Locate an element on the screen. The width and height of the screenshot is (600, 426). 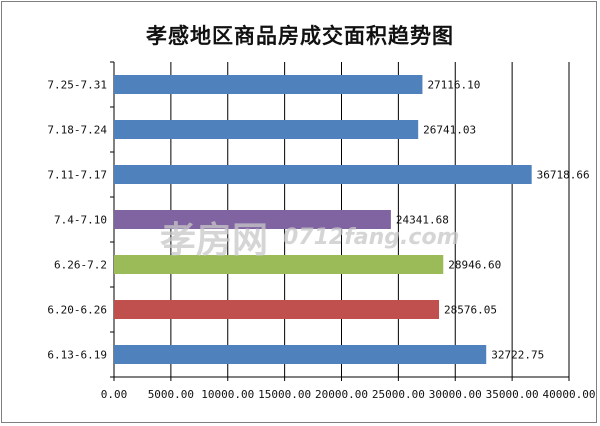
watermark: 孝房网 0712fang.com is located at coordinates (310, 240).